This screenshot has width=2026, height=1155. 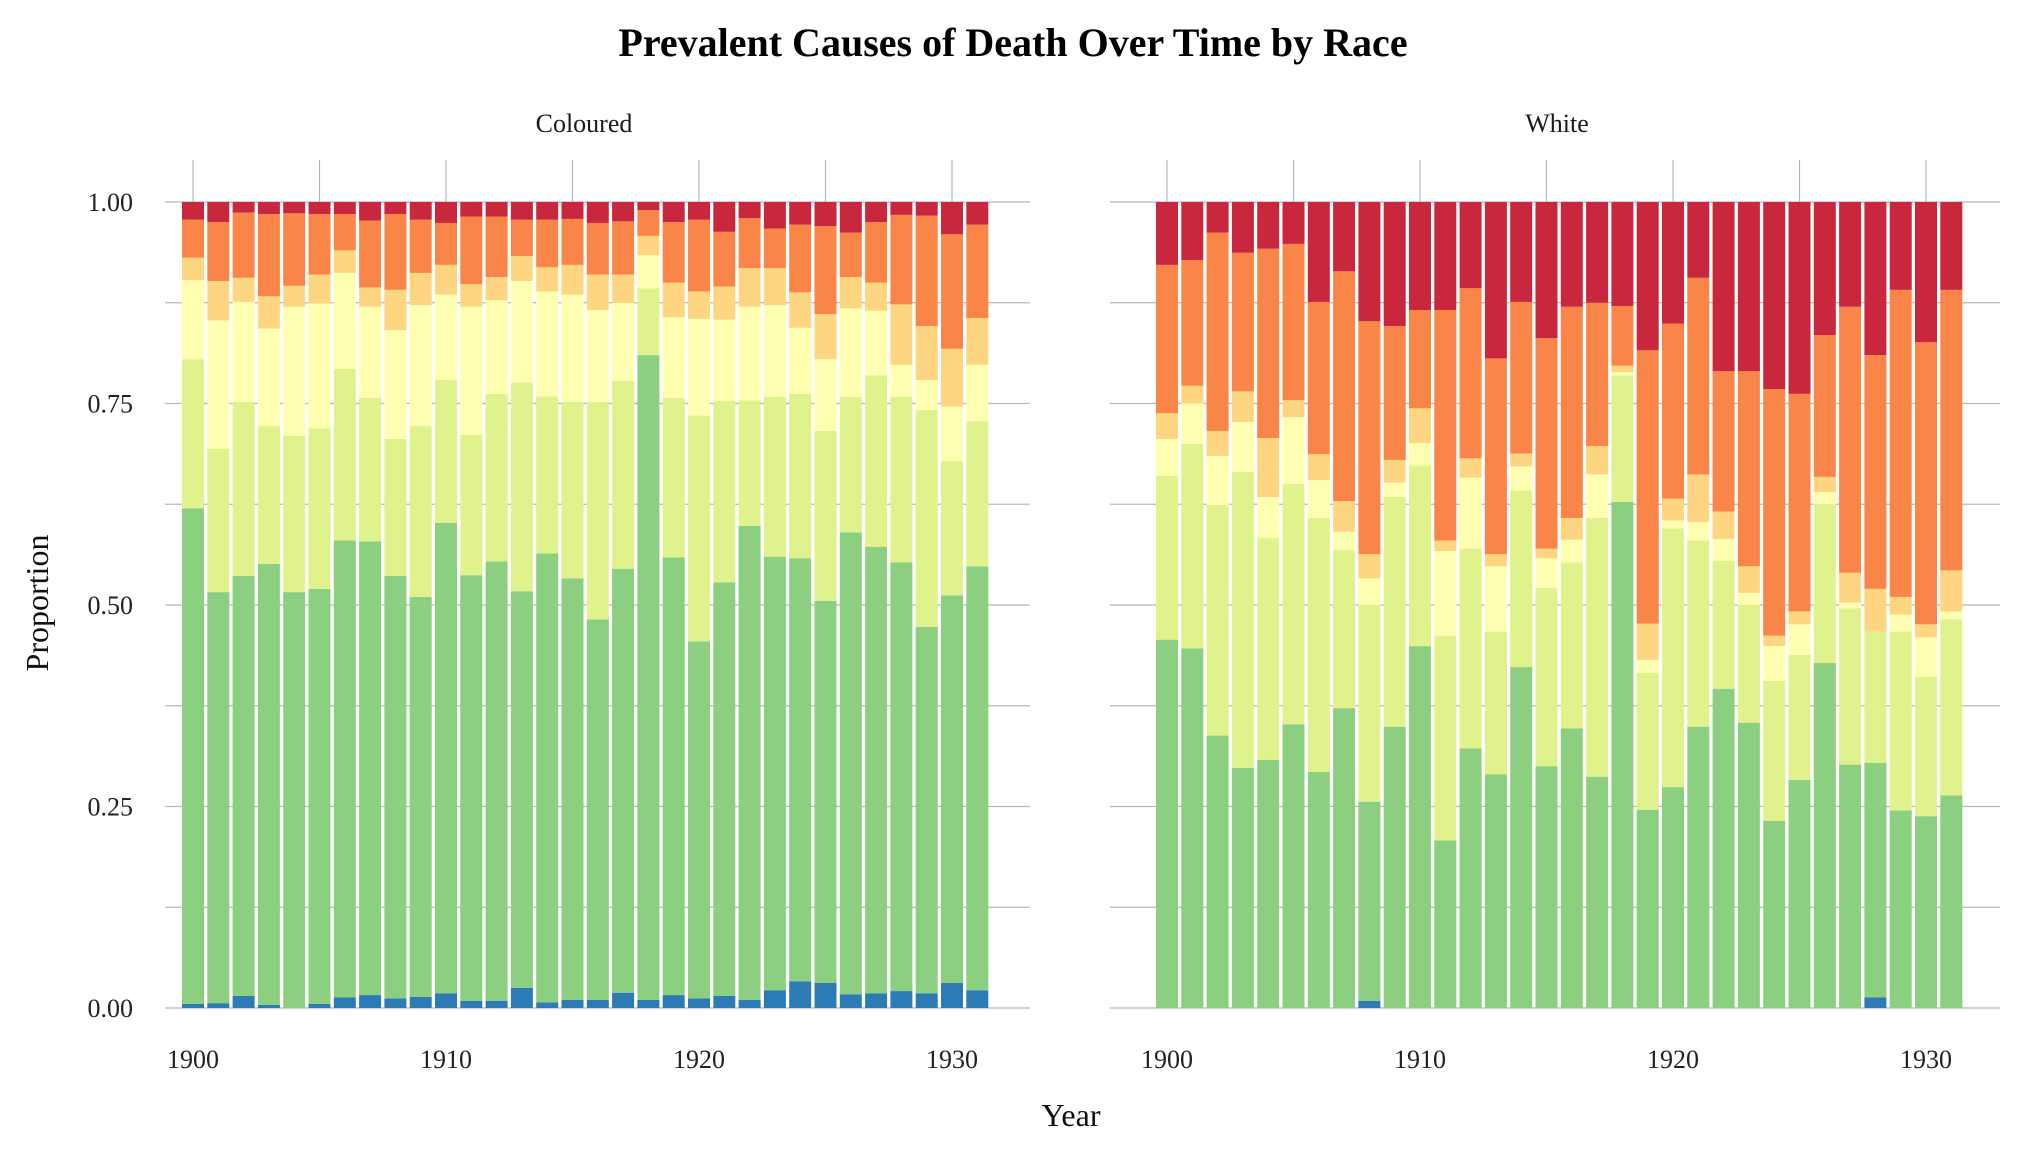 What do you see at coordinates (111, 1008) in the screenshot?
I see `y-tick-label: 0.00` at bounding box center [111, 1008].